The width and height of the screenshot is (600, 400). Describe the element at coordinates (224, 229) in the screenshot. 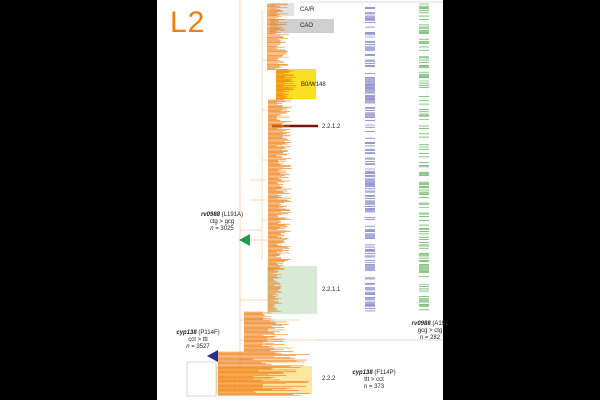

I see `n-value: = 3025` at that location.